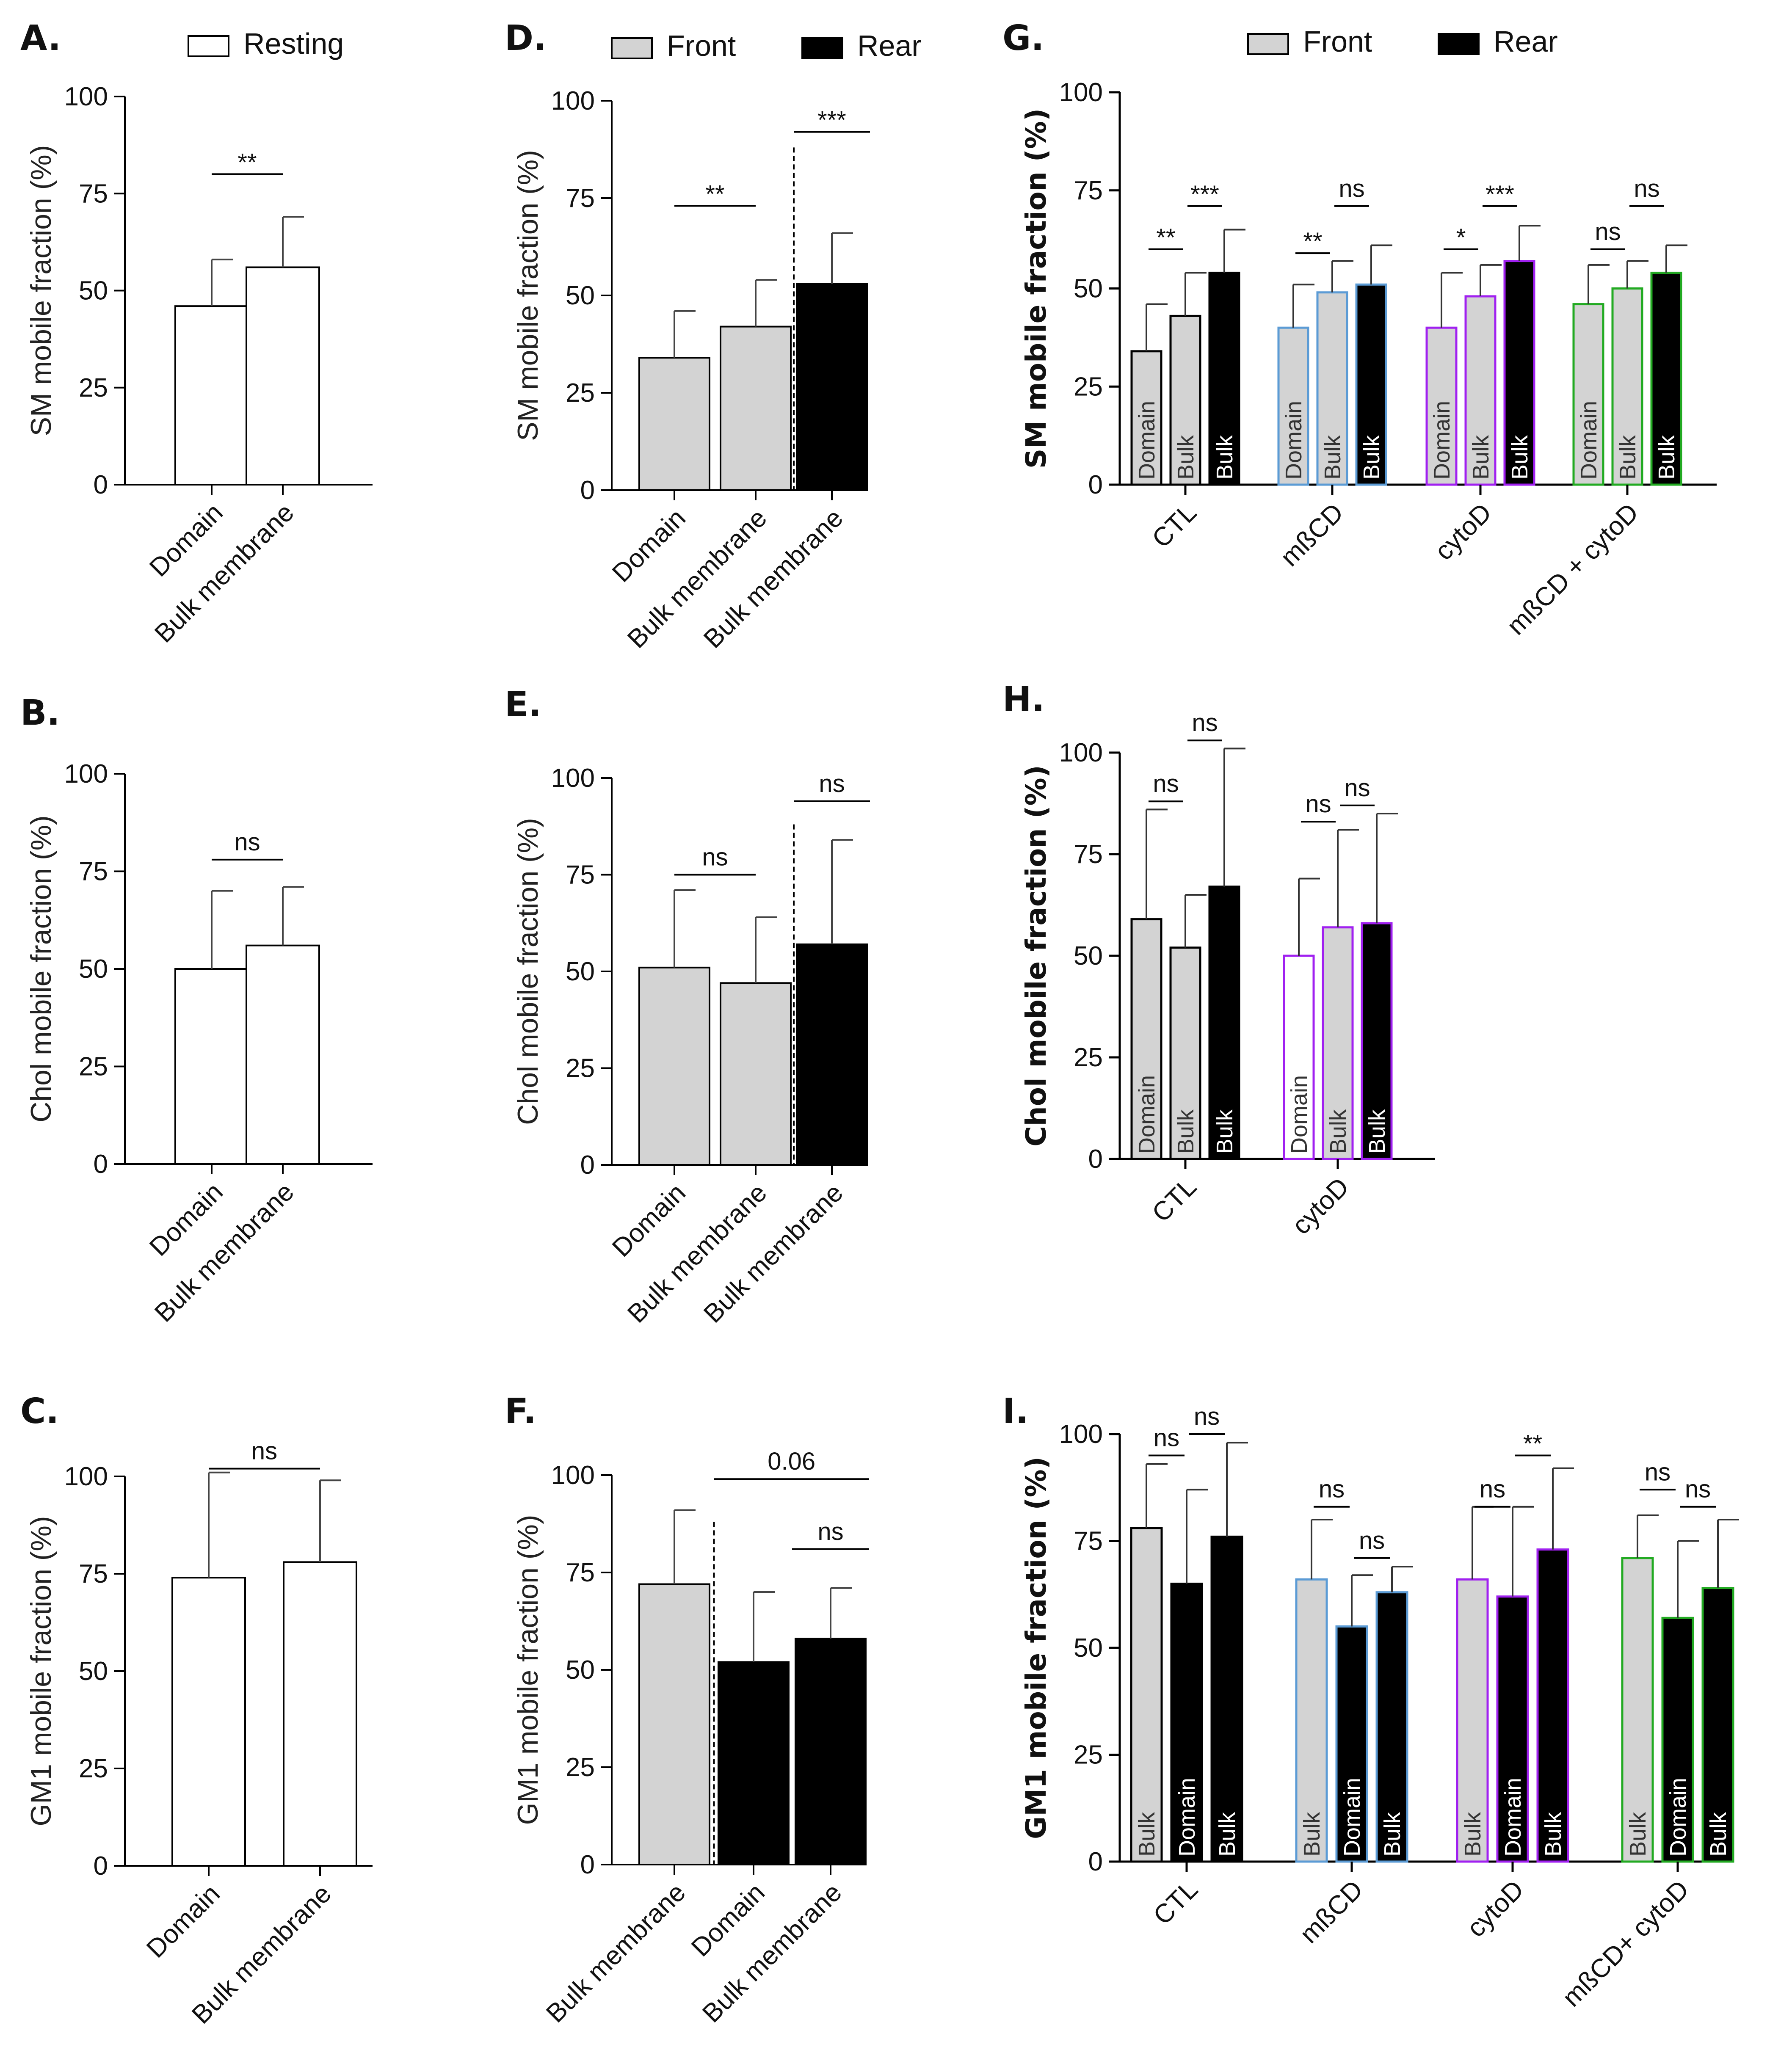  Describe the element at coordinates (41, 969) in the screenshot. I see `y-axis-title-b: Chol mobile fraction (%)` at that location.